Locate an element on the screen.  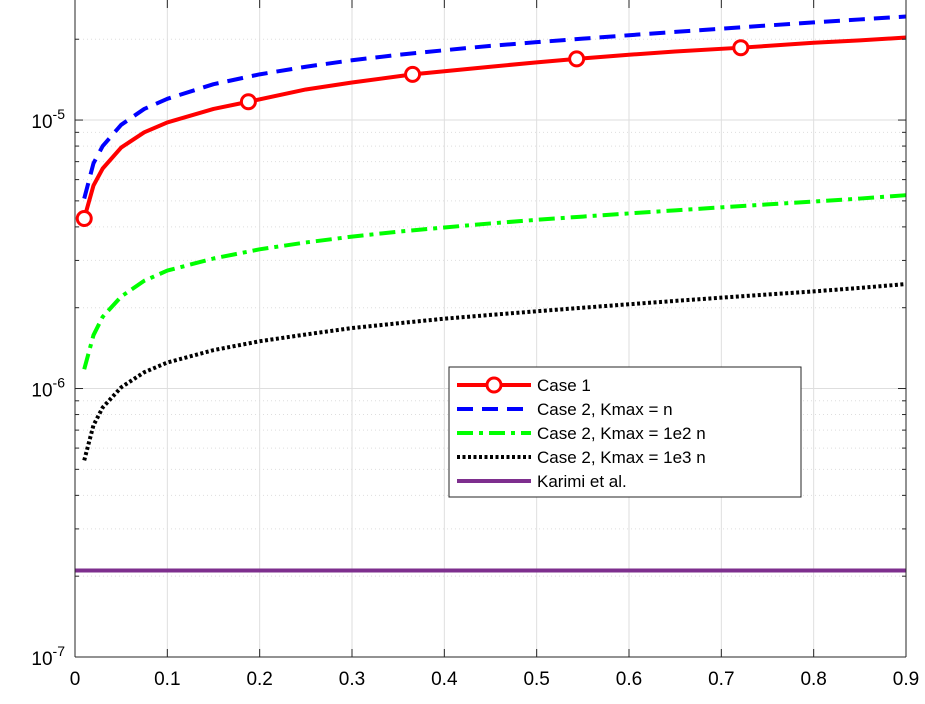
x-tick-label: 0.3 is located at coordinates (352, 679).